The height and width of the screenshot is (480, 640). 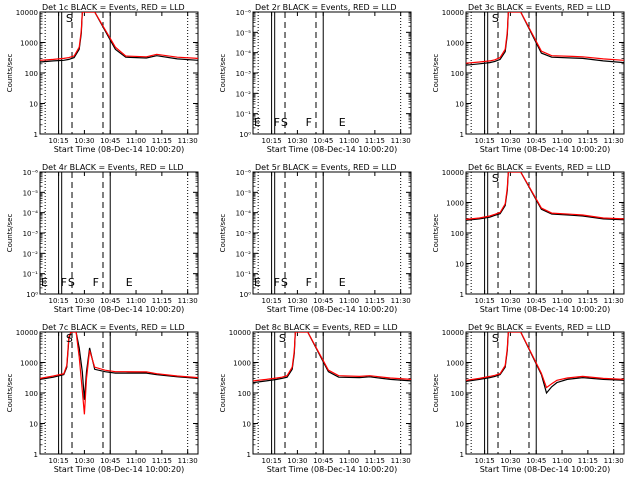 What do you see at coordinates (539, 7) in the screenshot?
I see `panel-title: Det 3c BLACK = Events, RED = LLD` at bounding box center [539, 7].